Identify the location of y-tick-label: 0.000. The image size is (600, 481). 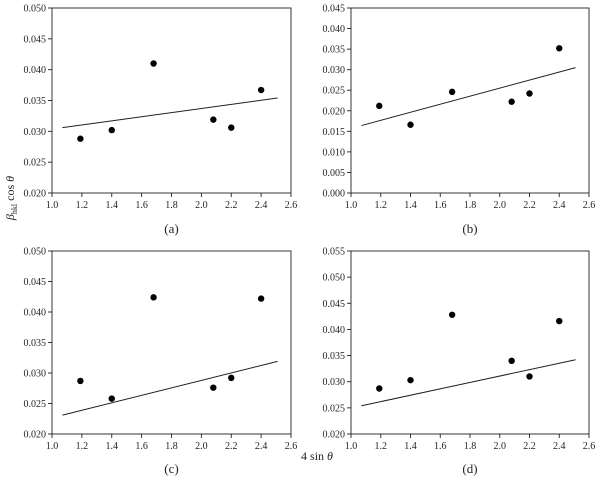
(334, 194).